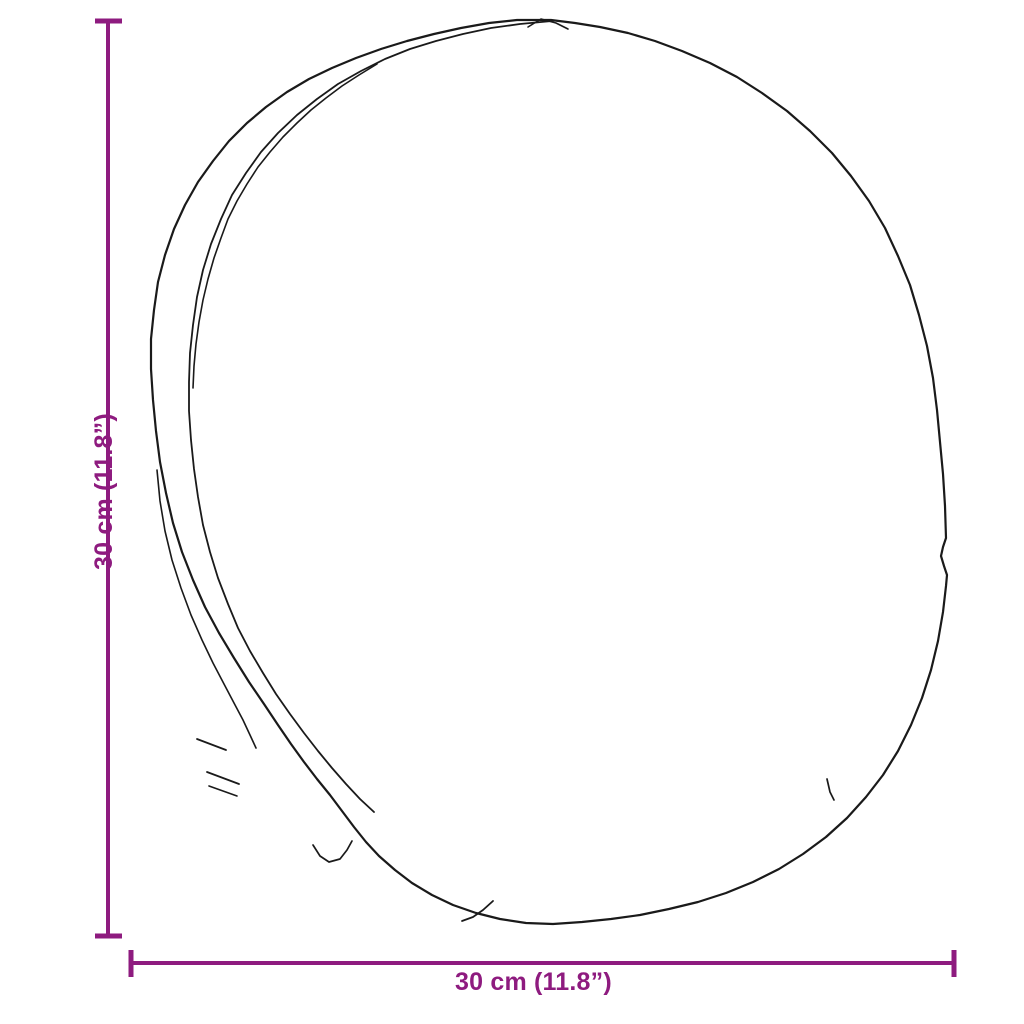  Describe the element at coordinates (830, 789) in the screenshot. I see `mirror-notch-right` at that location.